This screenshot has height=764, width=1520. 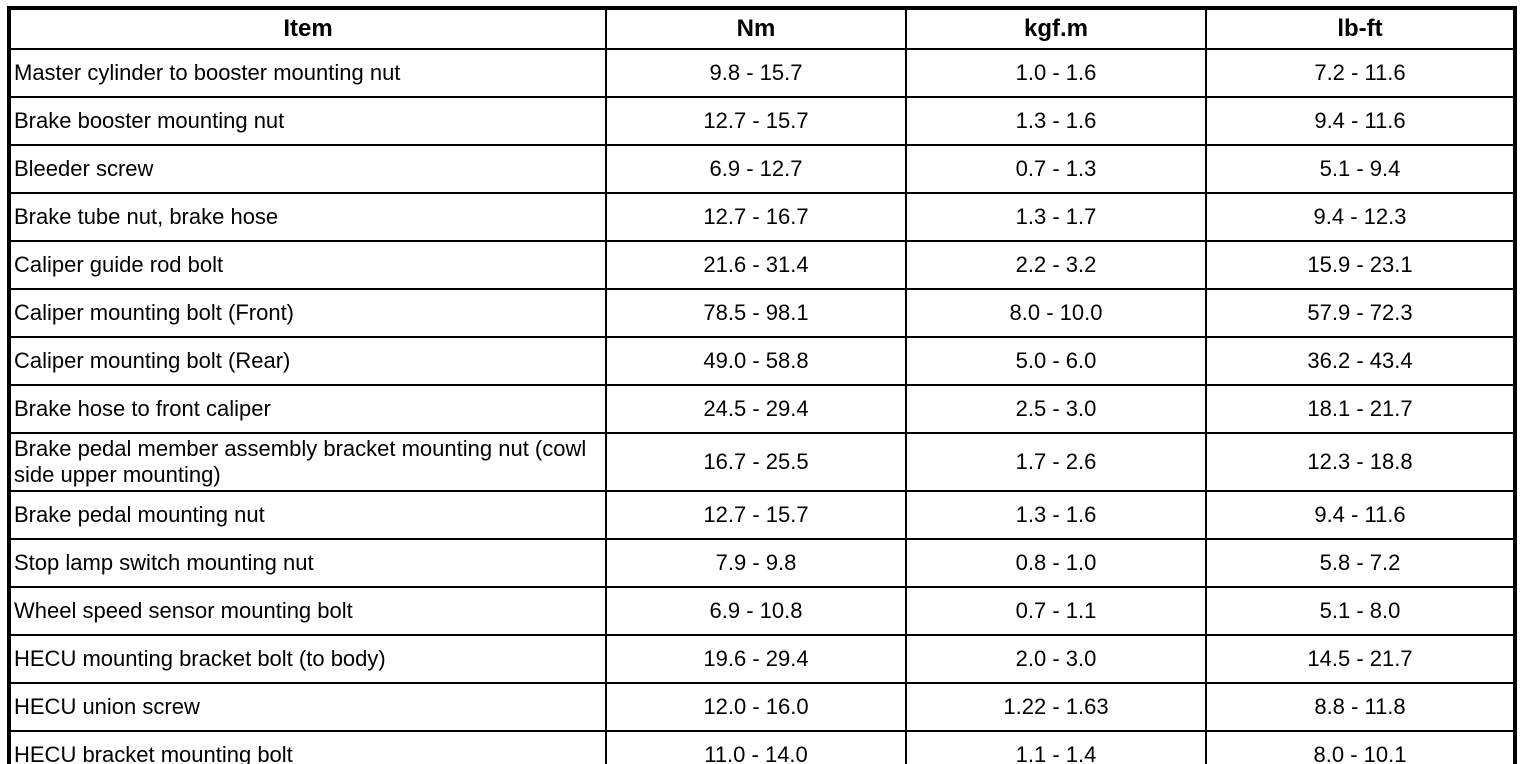 I want to click on cell-item: Brake pedal mounting nut, so click(x=307, y=515).